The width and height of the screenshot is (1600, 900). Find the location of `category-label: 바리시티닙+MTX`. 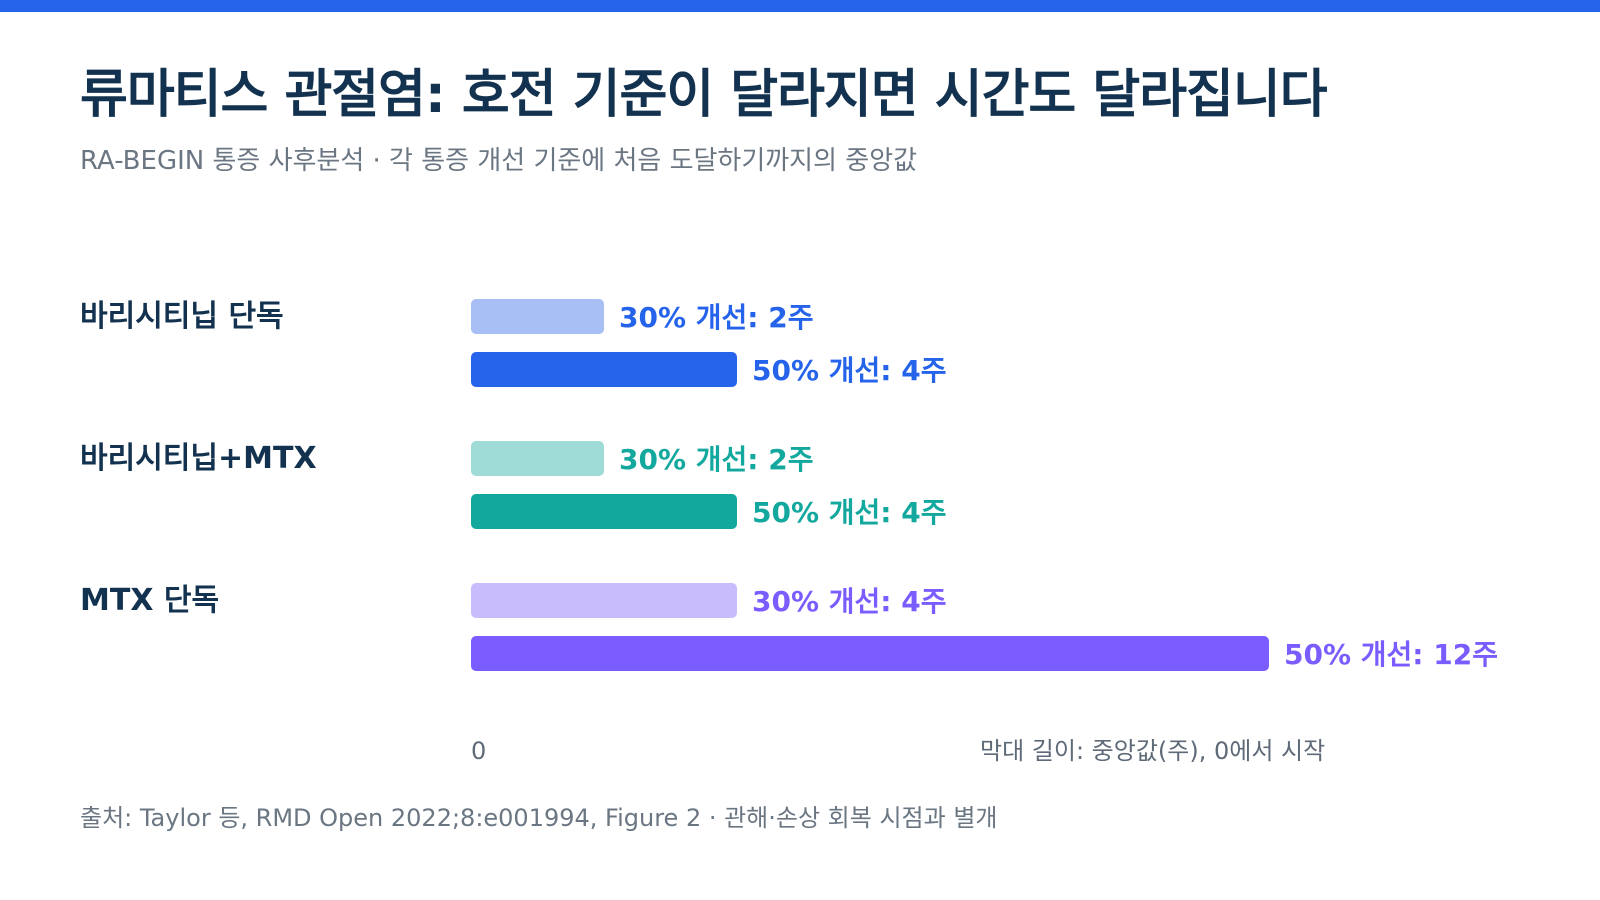

category-label: 바리시티닙+MTX is located at coordinates (198, 458).